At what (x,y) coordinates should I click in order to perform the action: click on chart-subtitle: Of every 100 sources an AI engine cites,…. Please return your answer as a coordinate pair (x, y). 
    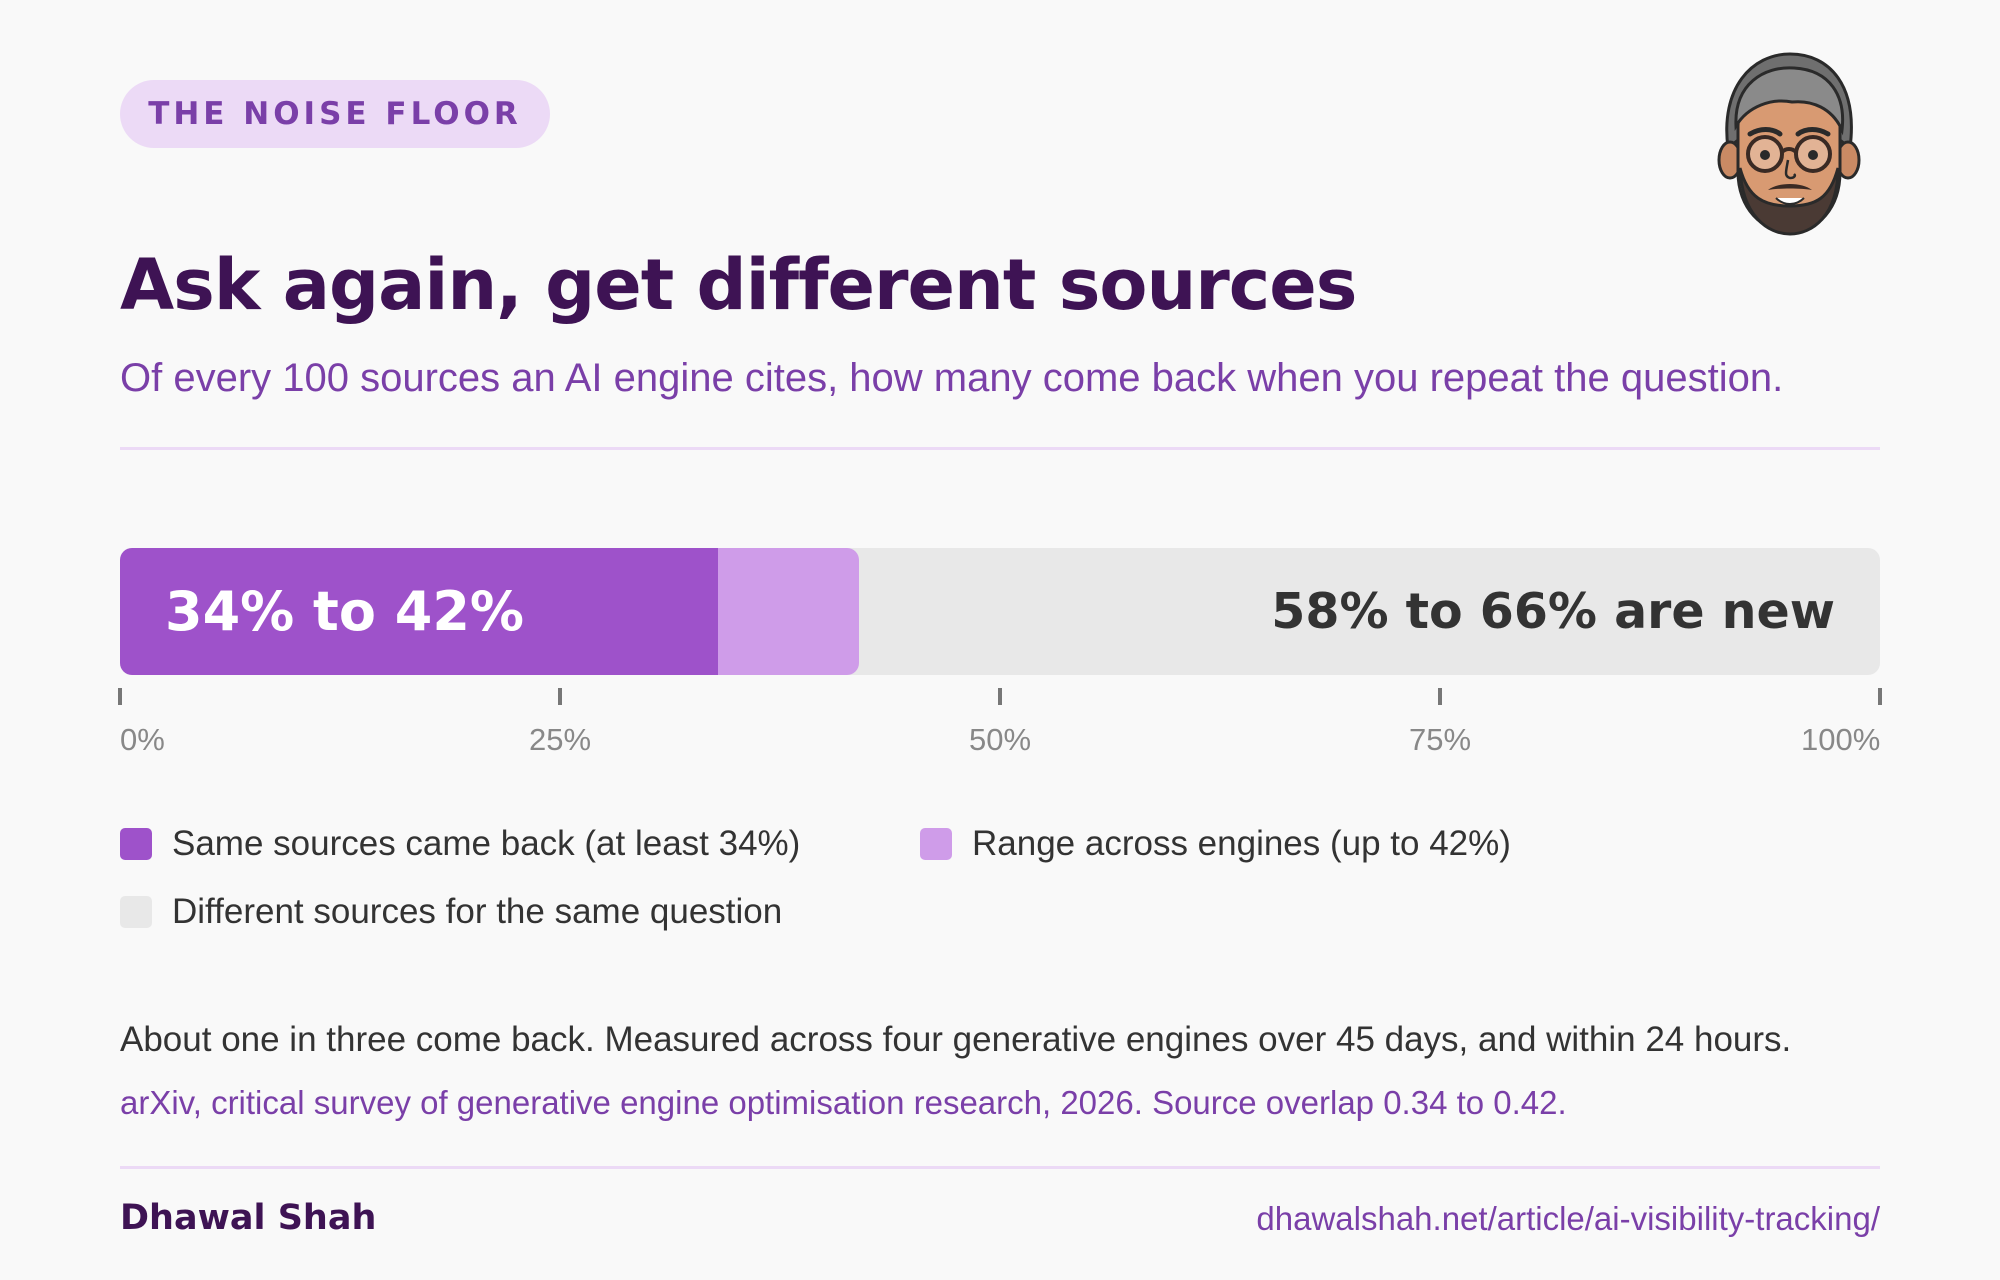
    Looking at the image, I should click on (952, 378).